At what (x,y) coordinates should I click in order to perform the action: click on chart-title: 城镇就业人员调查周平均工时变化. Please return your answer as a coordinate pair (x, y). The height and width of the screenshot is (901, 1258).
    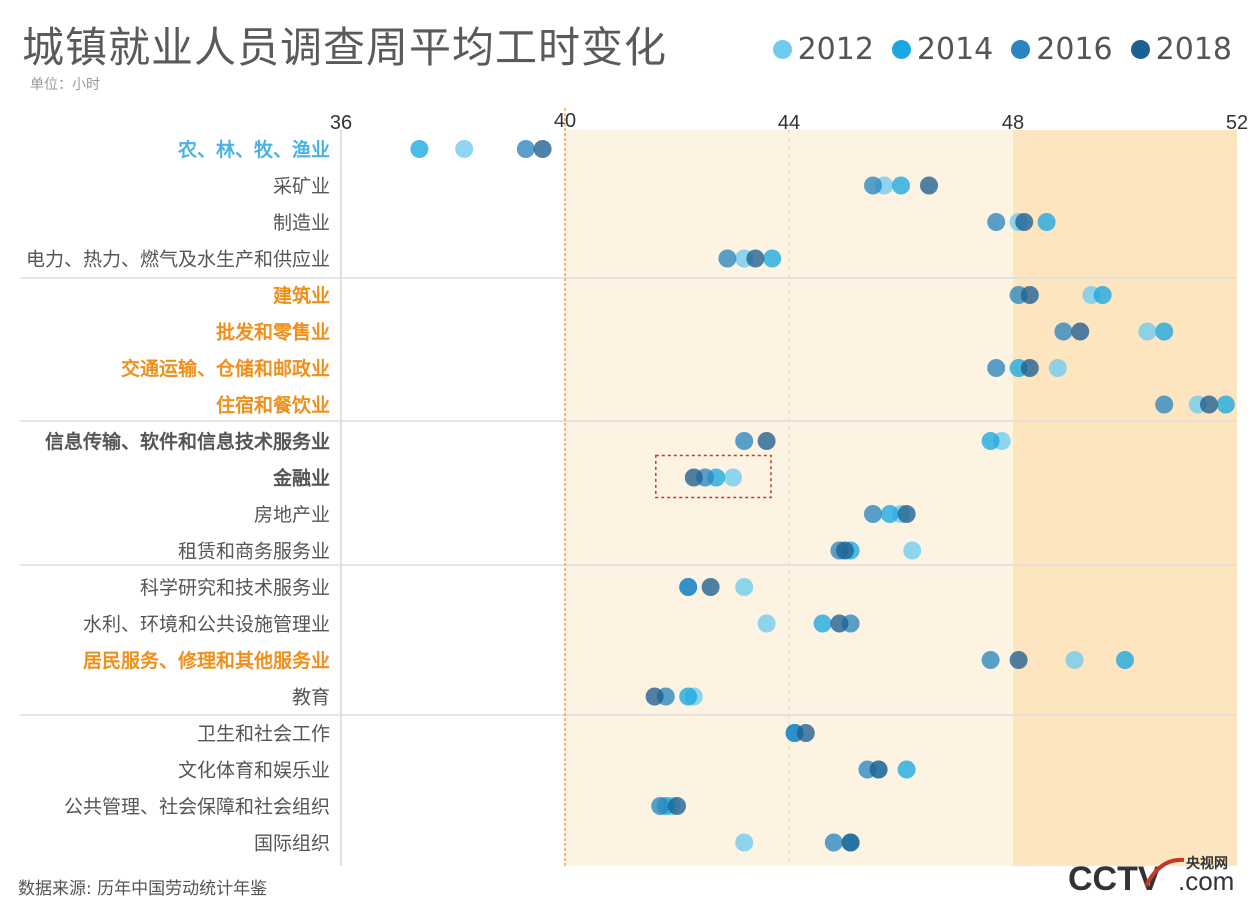
    Looking at the image, I should click on (345, 47).